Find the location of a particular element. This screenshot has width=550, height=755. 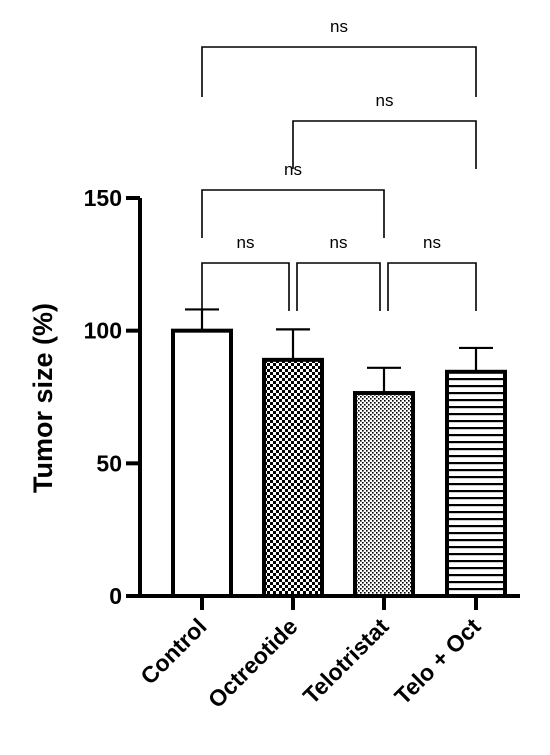

bar-control is located at coordinates (202, 463).